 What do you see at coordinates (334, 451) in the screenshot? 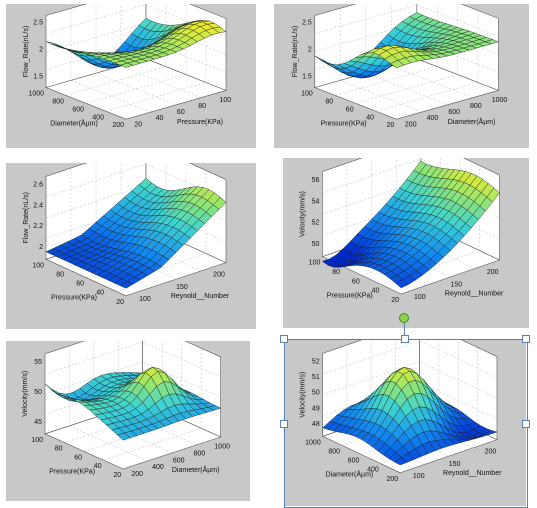
I see `left-axis-tick-label: 800` at bounding box center [334, 451].